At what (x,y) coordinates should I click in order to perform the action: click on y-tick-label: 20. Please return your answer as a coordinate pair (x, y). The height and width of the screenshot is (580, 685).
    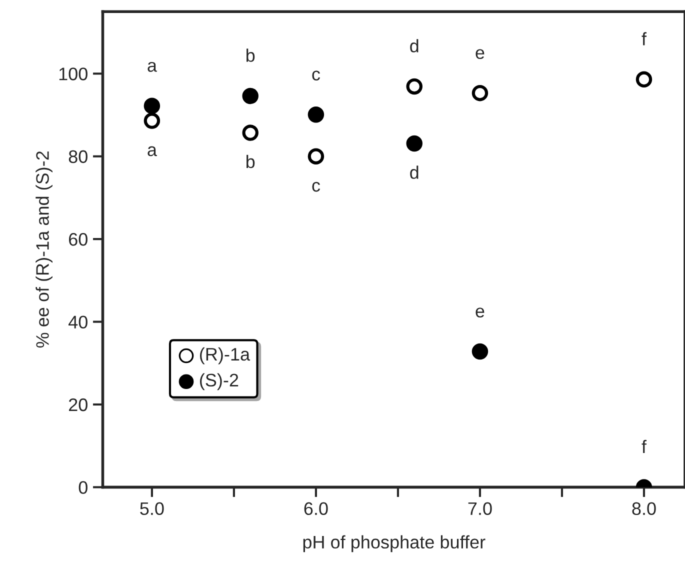
    Looking at the image, I should click on (78, 405).